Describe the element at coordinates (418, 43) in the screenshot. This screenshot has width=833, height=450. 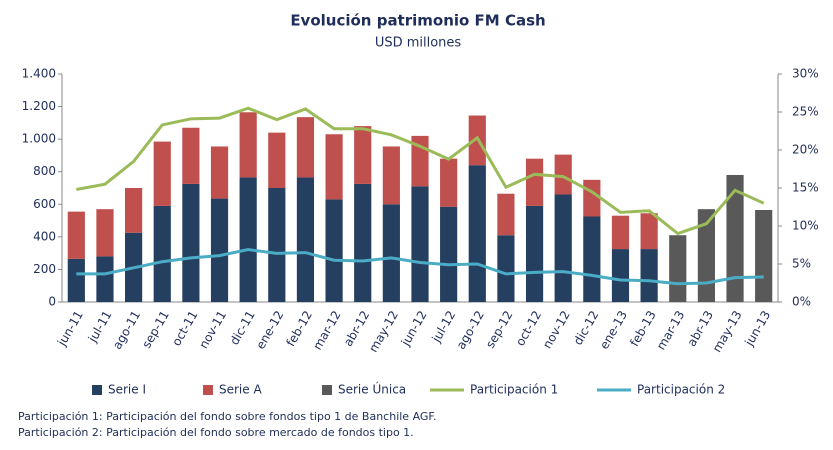
I see `chart-subtitle: USD millones` at that location.